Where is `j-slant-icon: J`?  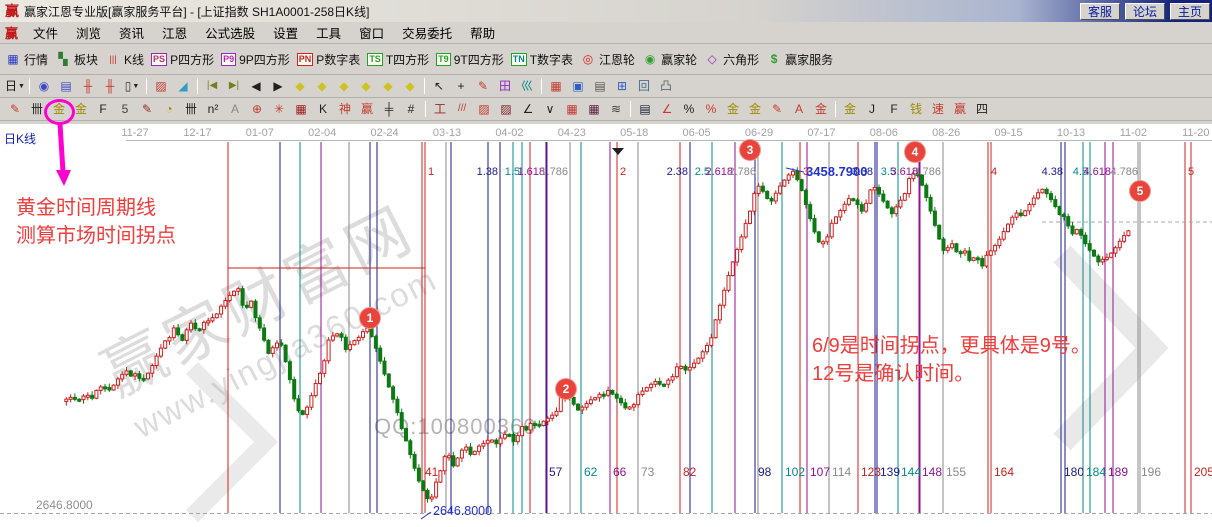
j-slant-icon: J is located at coordinates (872, 109).